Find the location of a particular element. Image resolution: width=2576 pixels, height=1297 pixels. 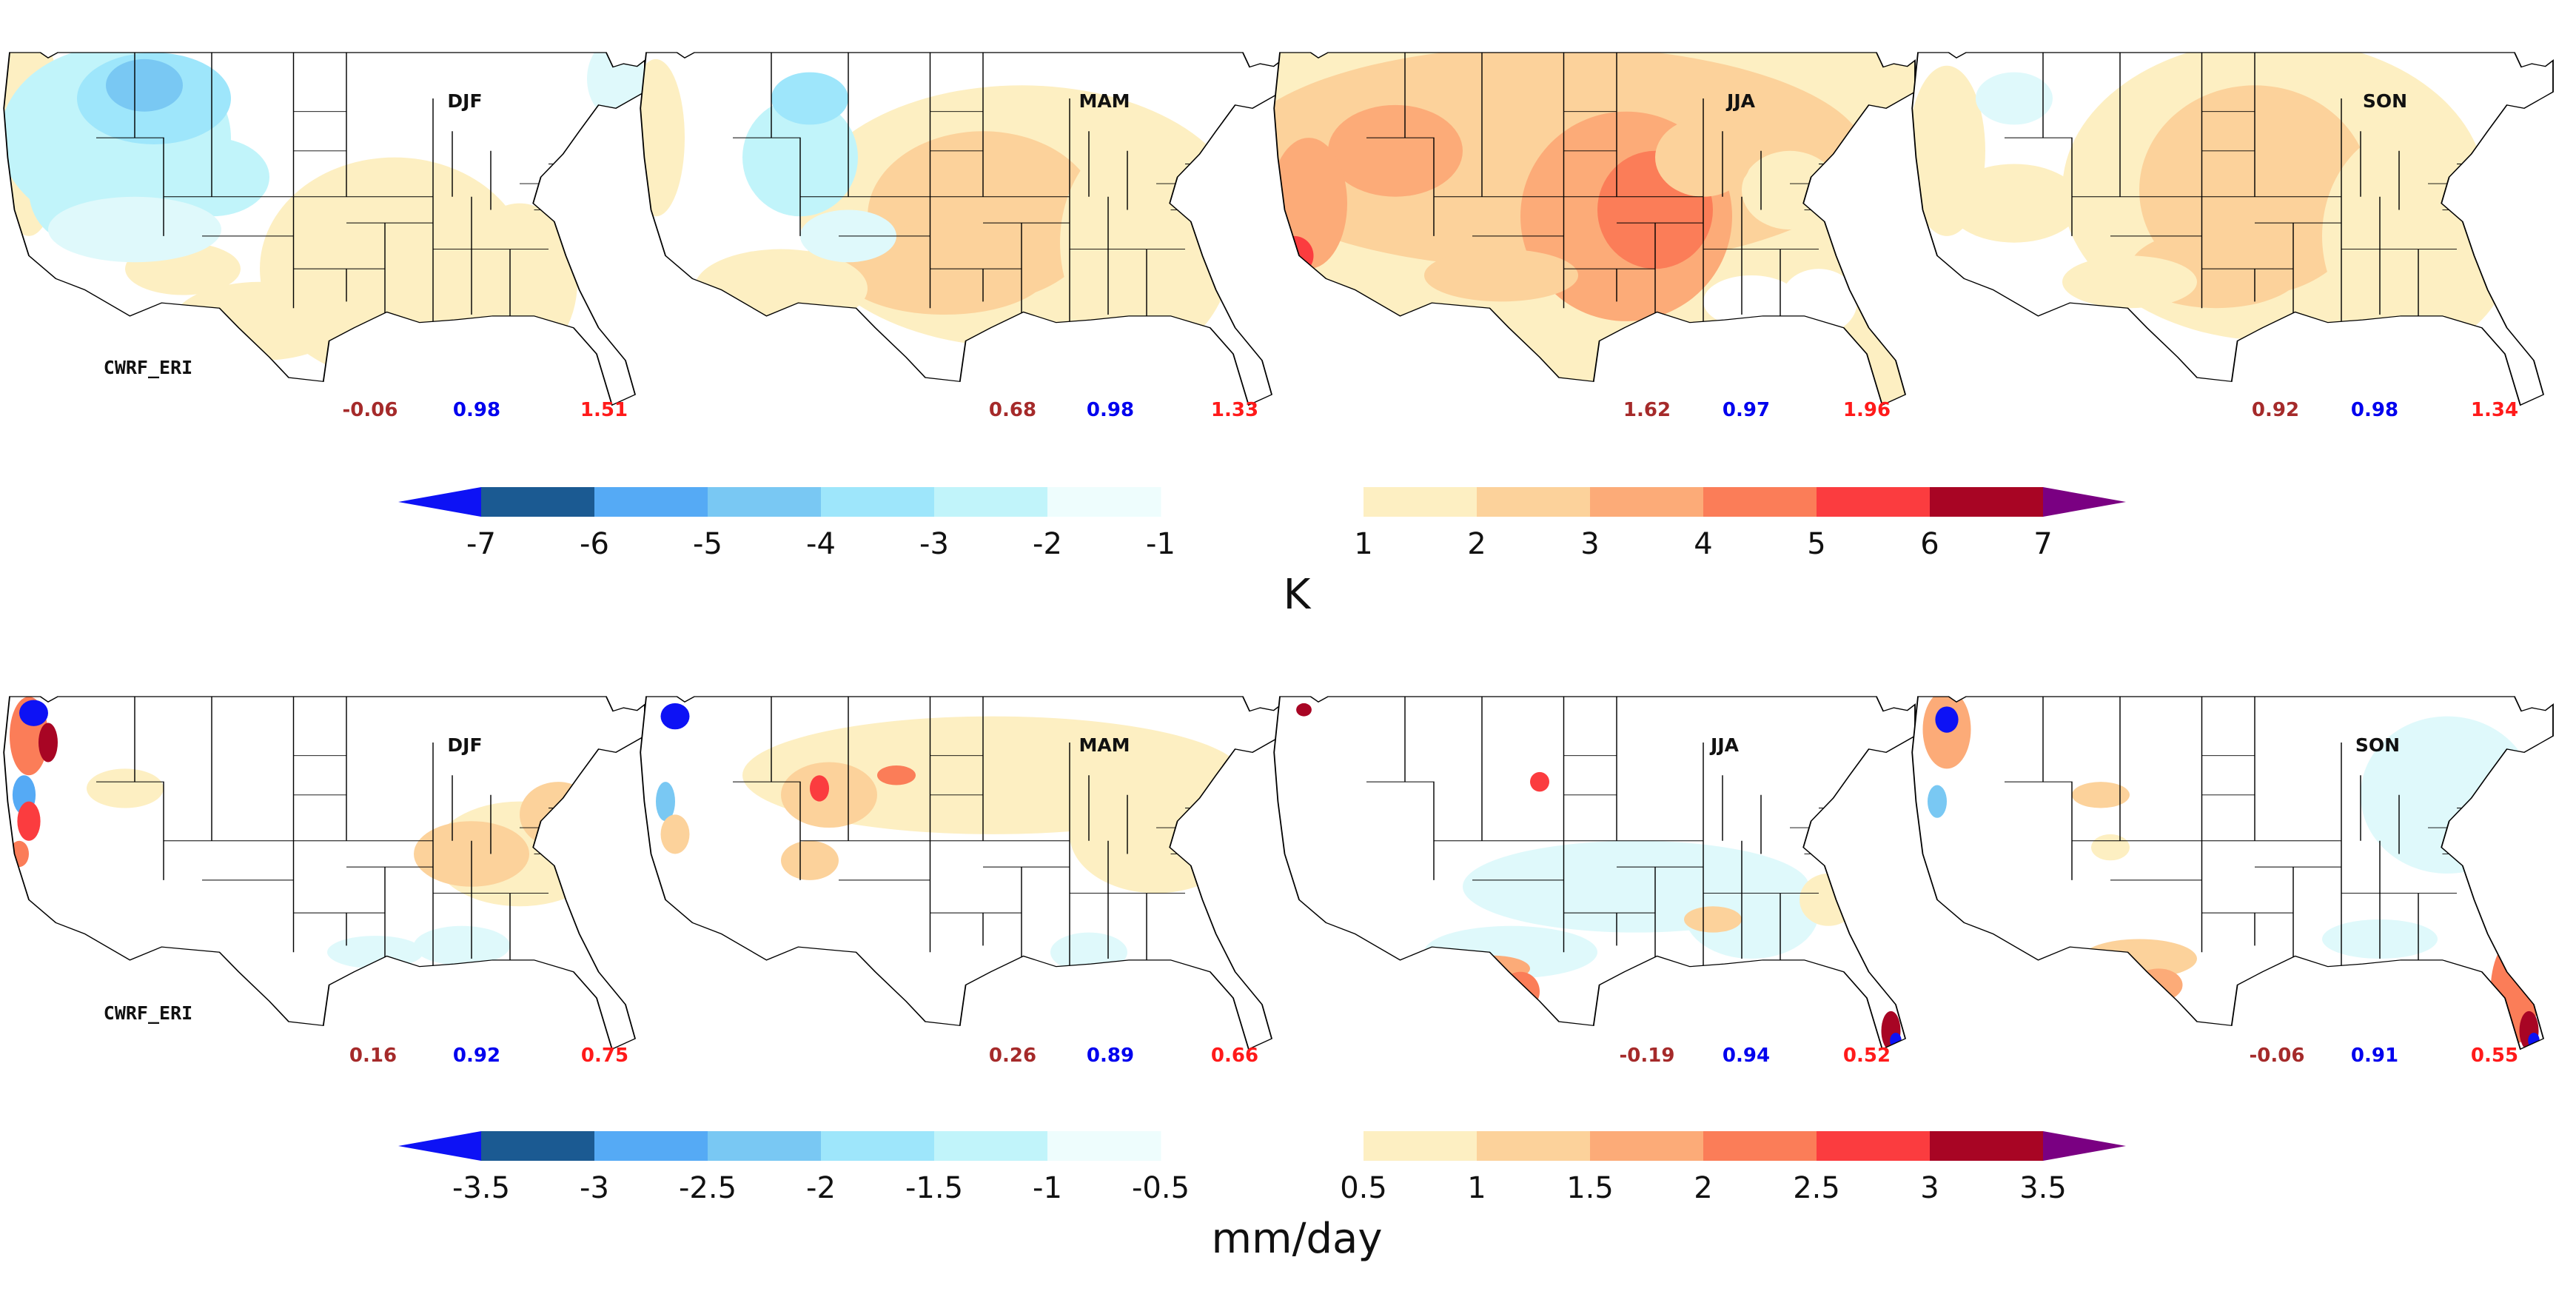

temp-tick-neg-1: -6 is located at coordinates (594, 544).